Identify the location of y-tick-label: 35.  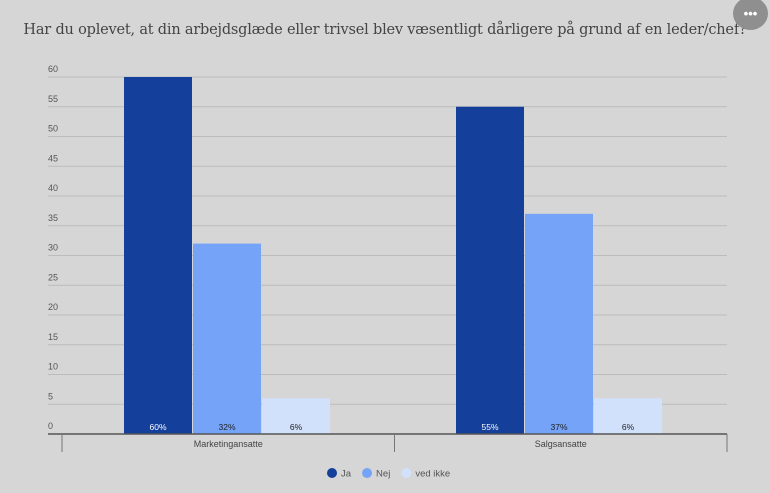
(53, 218).